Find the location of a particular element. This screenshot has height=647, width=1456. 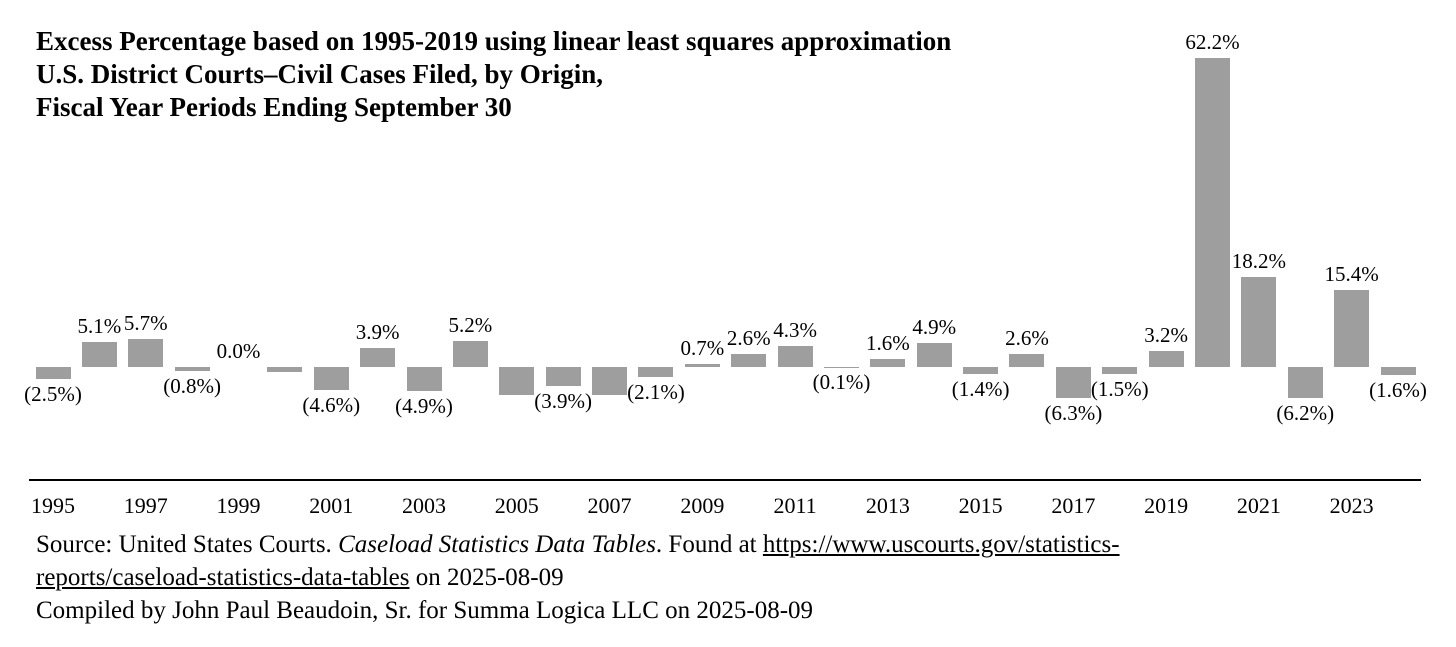

value-label-2019: 3.2% is located at coordinates (1166, 335).